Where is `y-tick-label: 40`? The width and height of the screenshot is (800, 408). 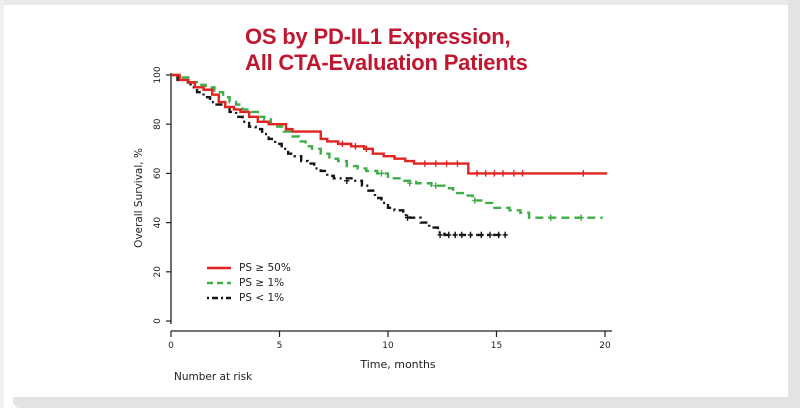 y-tick-label: 40 is located at coordinates (158, 223).